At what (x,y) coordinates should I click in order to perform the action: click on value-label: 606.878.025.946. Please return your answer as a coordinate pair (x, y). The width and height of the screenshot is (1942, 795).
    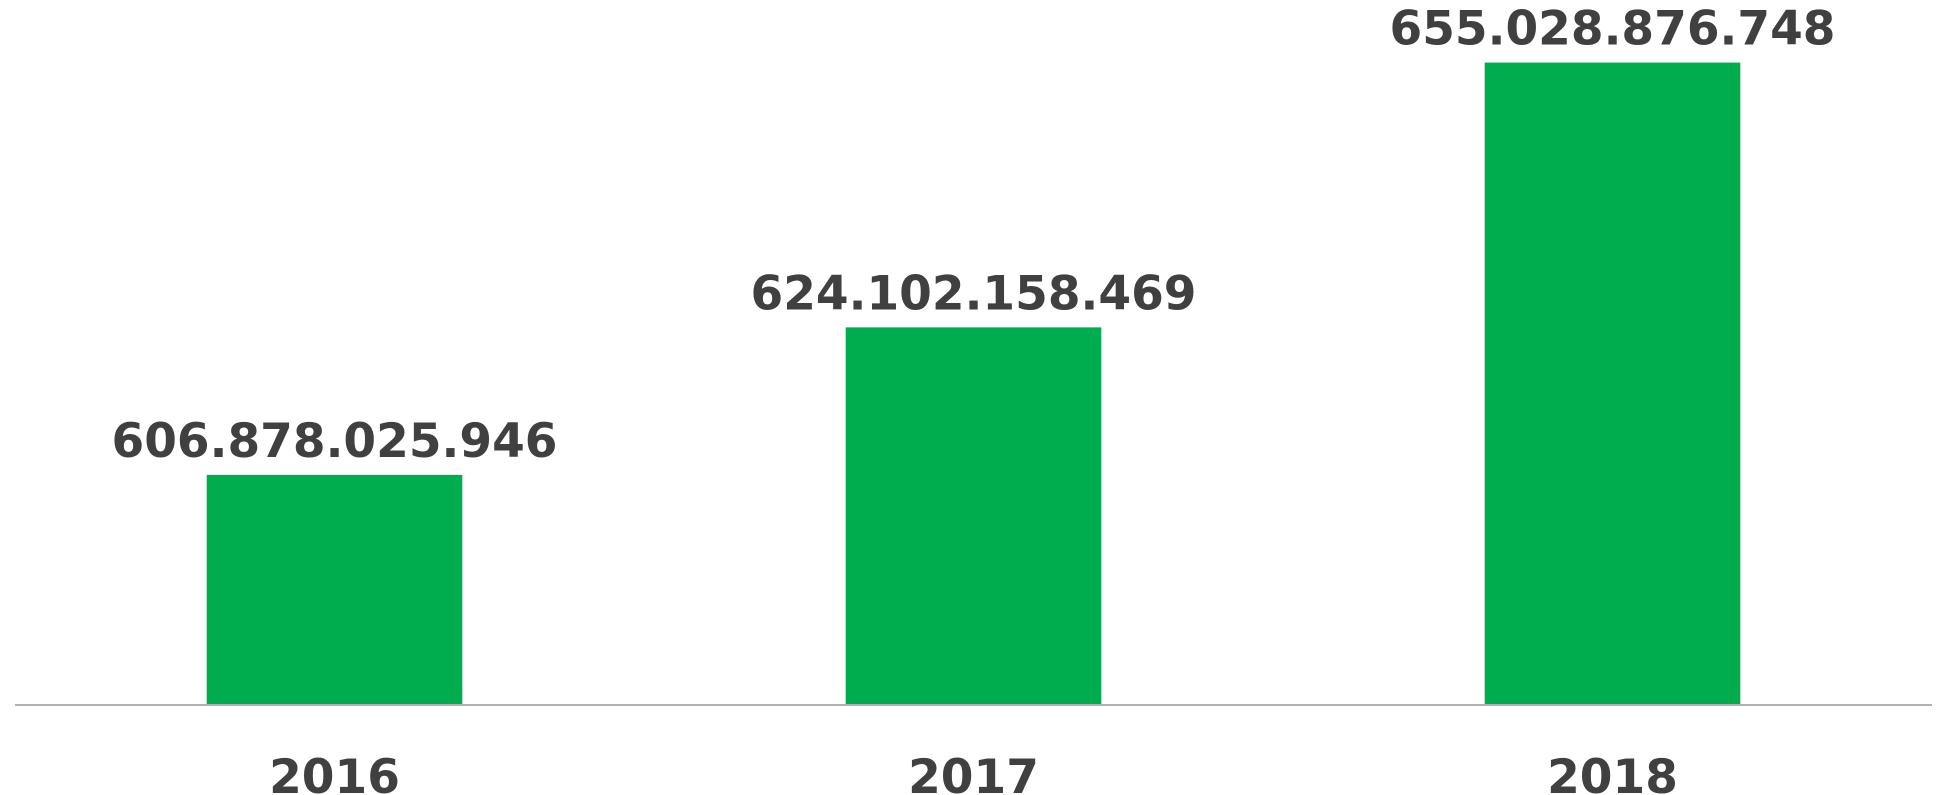
    Looking at the image, I should click on (335, 441).